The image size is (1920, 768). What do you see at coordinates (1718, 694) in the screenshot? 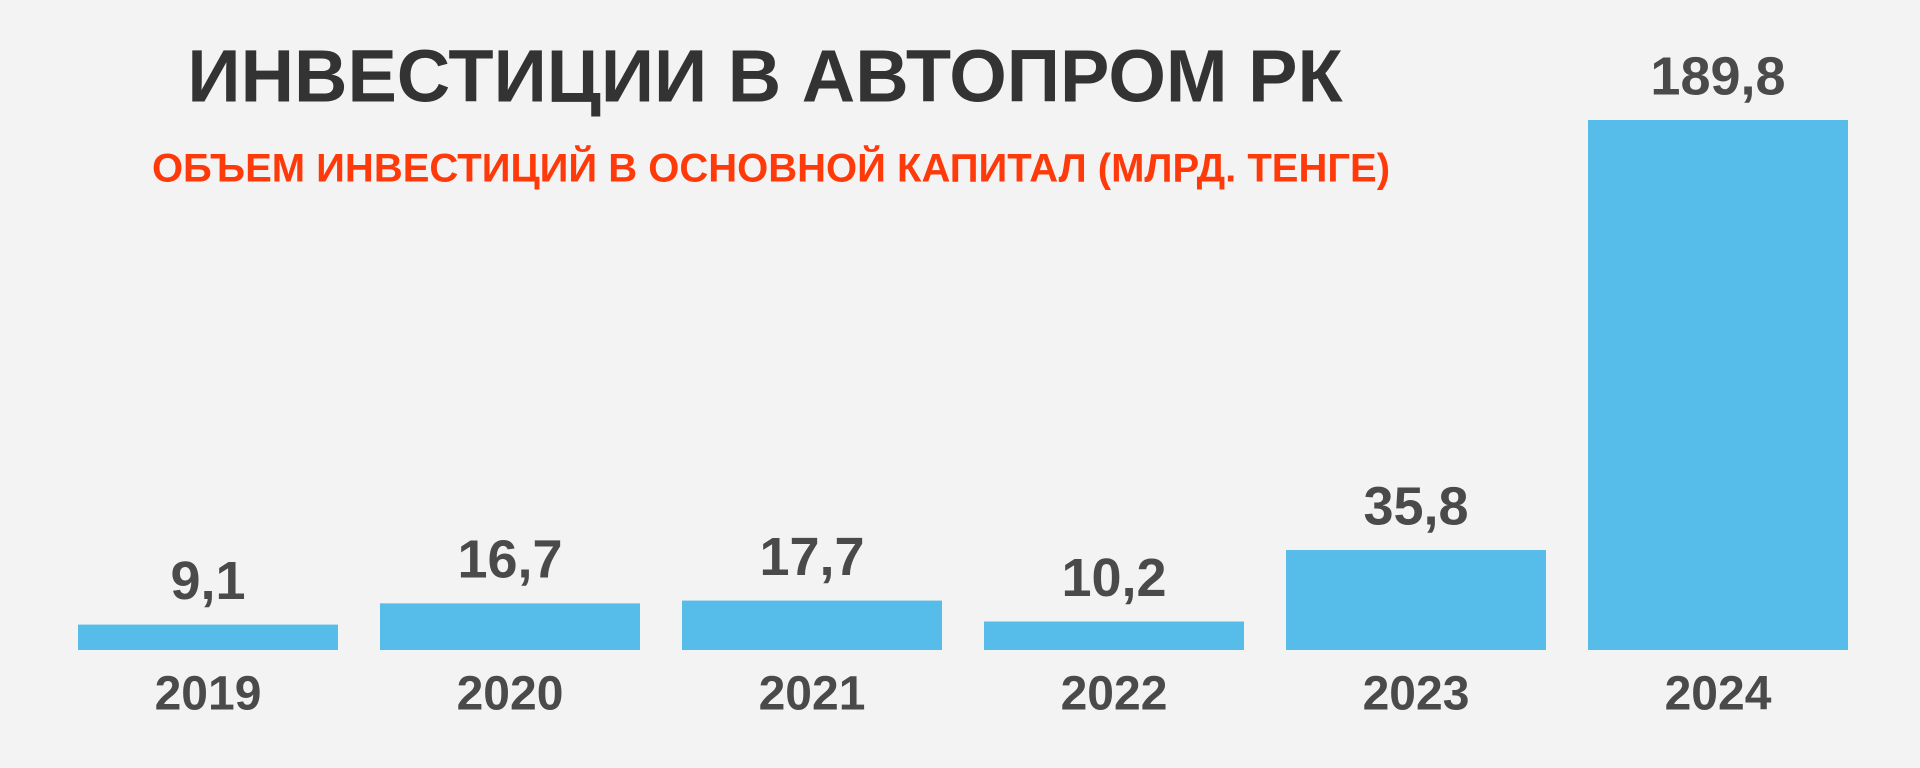
I see `x-tick-label: 2024` at bounding box center [1718, 694].